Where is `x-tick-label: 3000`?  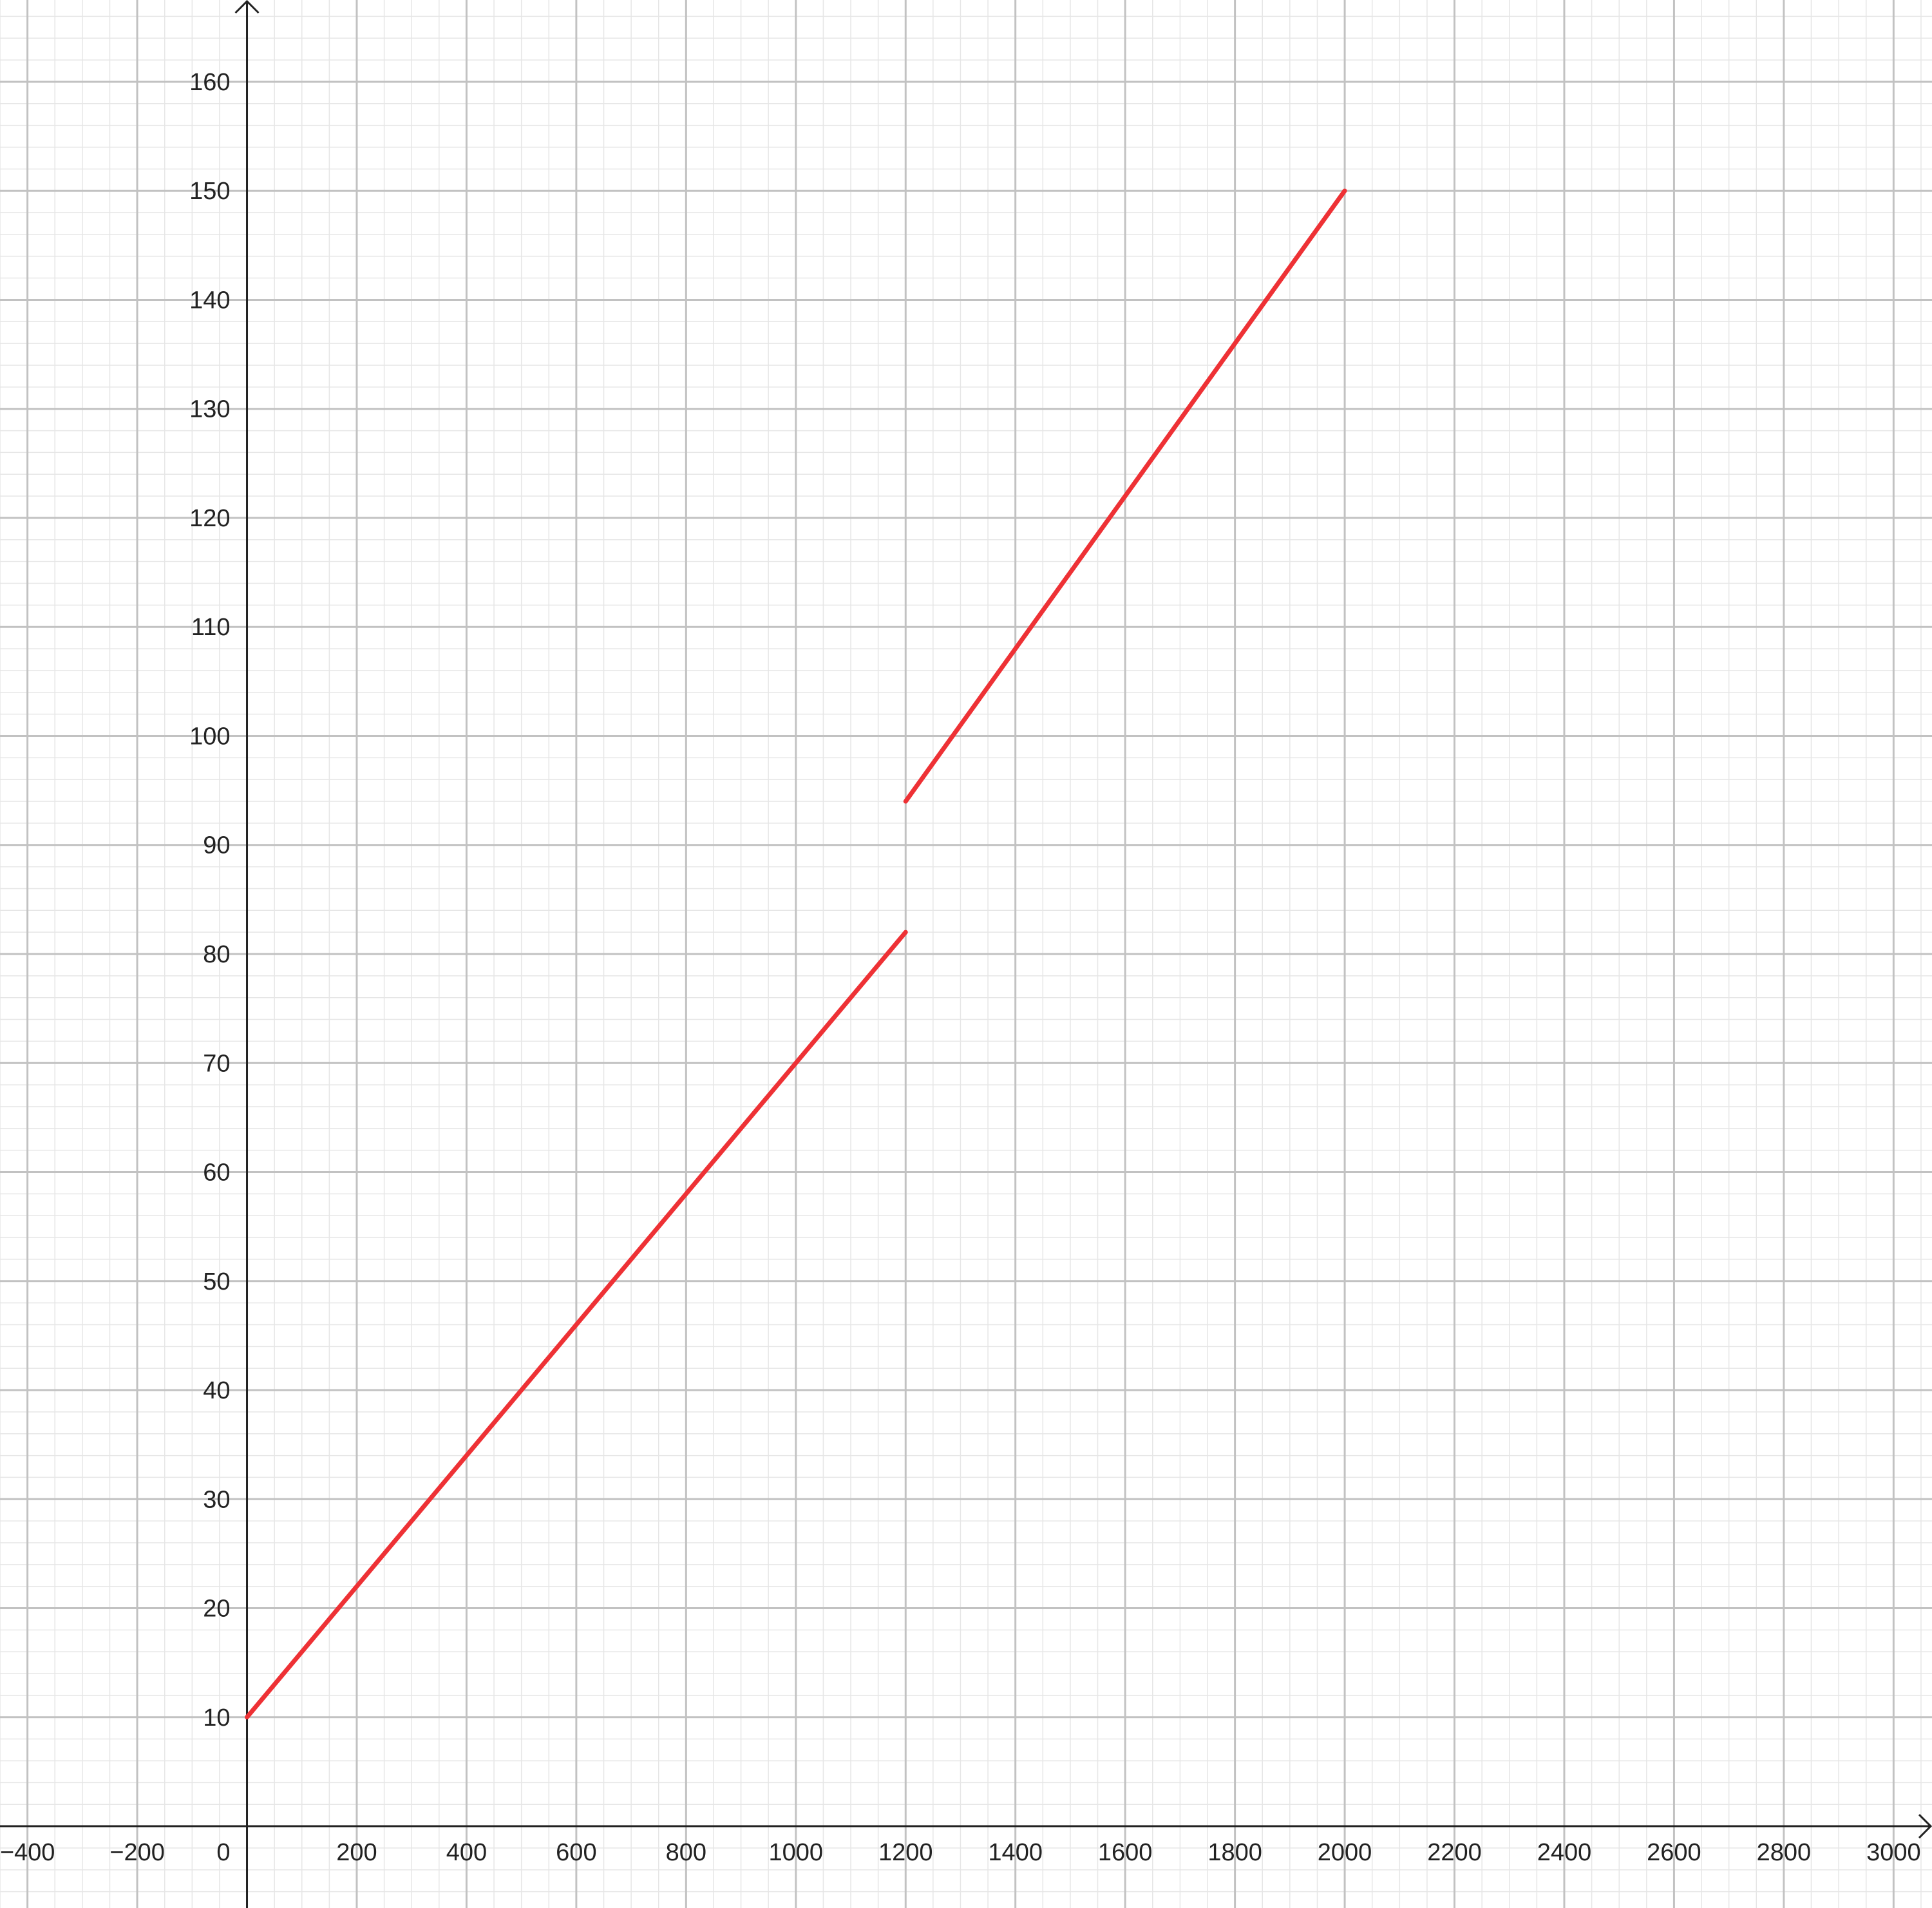 x-tick-label: 3000 is located at coordinates (1894, 1852).